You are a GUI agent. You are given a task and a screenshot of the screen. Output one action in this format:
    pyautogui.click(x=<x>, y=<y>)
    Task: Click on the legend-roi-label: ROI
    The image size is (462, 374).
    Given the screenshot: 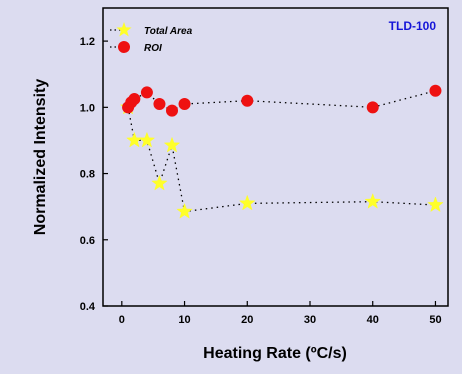 What is the action you would take?
    pyautogui.click(x=153, y=48)
    